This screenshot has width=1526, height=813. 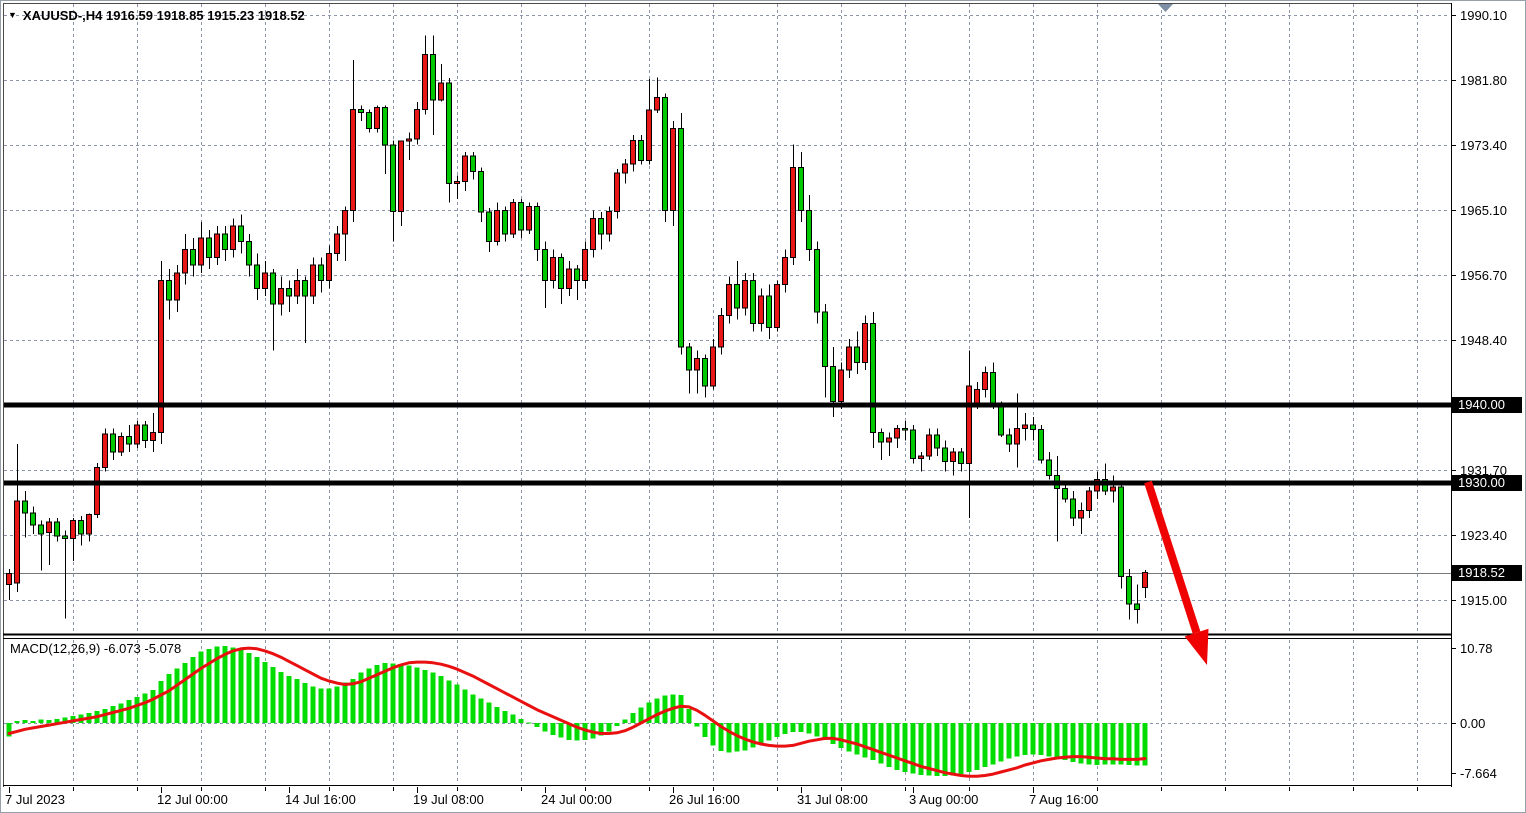 What do you see at coordinates (1483, 15) in the screenshot?
I see `price-axis-label: 1990.10` at bounding box center [1483, 15].